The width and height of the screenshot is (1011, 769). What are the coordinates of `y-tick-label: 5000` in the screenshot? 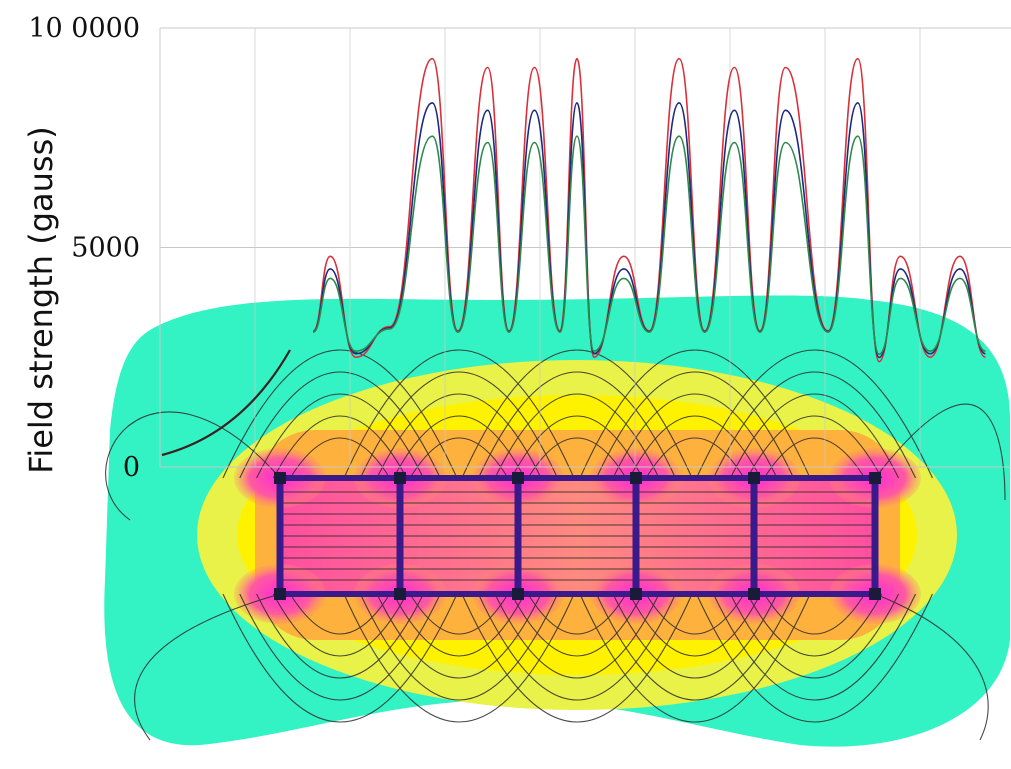 It's located at (105, 248).